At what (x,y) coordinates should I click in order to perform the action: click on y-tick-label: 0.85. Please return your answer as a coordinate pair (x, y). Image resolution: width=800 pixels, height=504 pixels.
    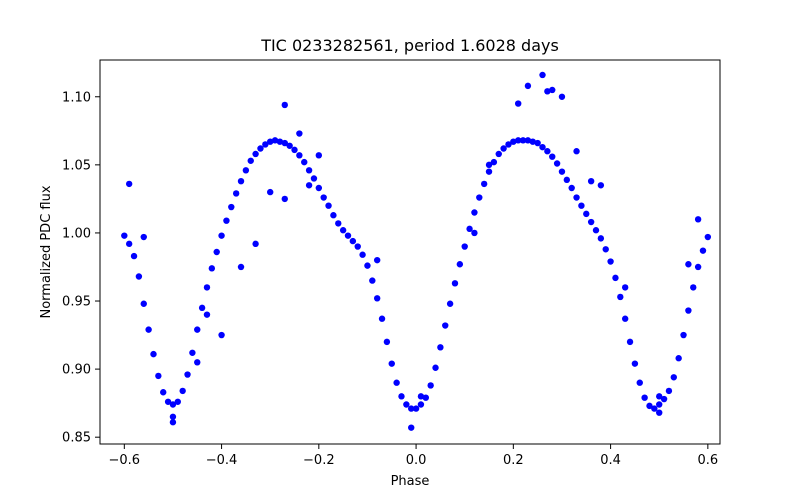
    Looking at the image, I should click on (76, 438).